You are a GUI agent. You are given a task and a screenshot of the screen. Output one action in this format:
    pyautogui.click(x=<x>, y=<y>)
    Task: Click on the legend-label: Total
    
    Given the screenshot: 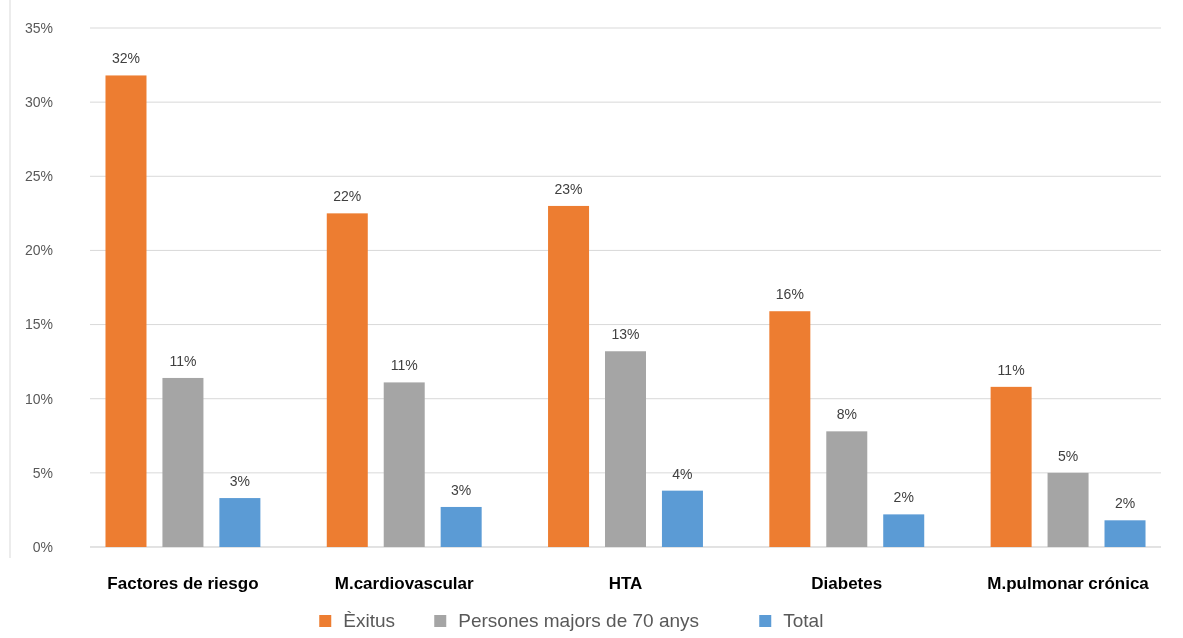 What is the action you would take?
    pyautogui.click(x=803, y=620)
    